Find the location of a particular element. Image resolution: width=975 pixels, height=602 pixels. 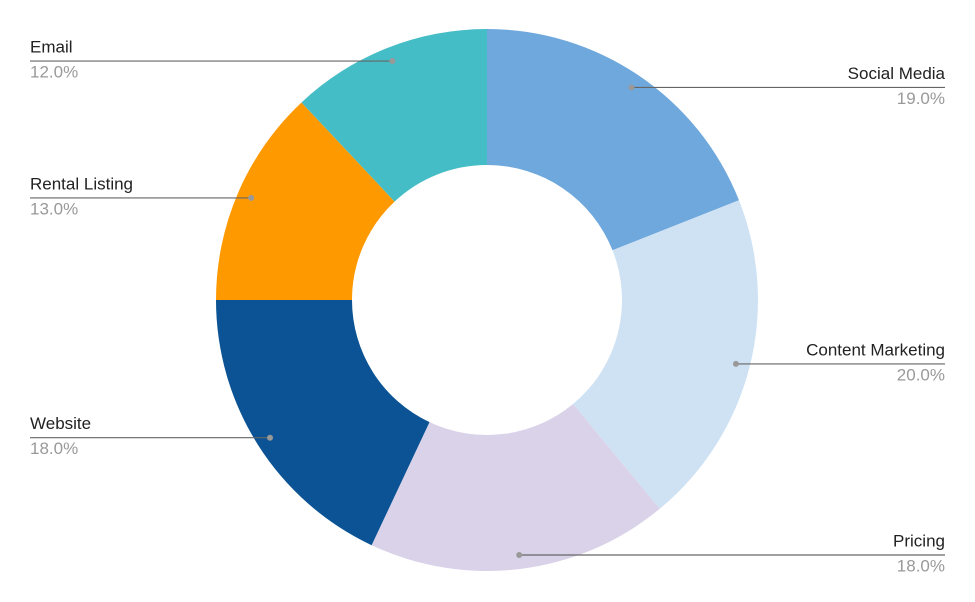

slice-label: Social Media is located at coordinates (897, 73).